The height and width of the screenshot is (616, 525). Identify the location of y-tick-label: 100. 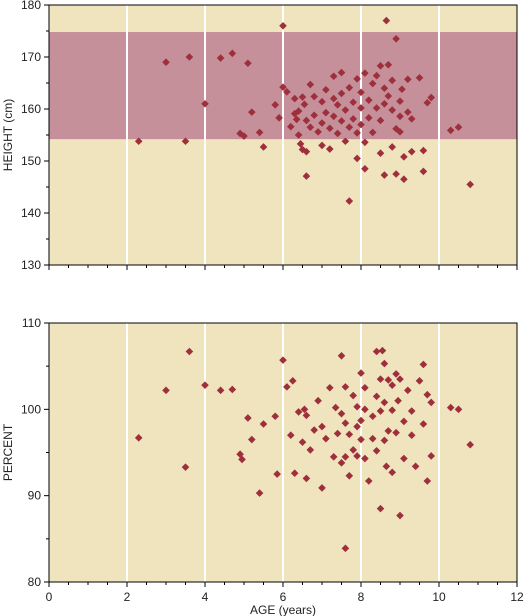
(31, 409).